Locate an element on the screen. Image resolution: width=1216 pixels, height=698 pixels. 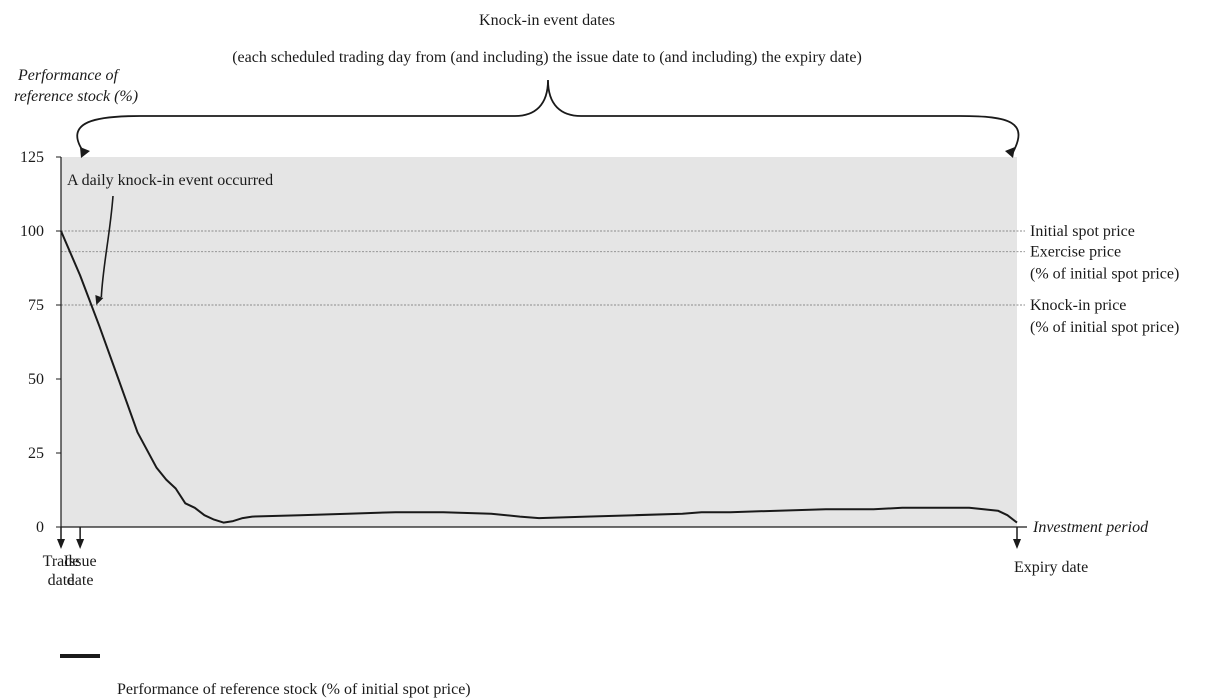
y-tick-label: 0 is located at coordinates (40, 527).